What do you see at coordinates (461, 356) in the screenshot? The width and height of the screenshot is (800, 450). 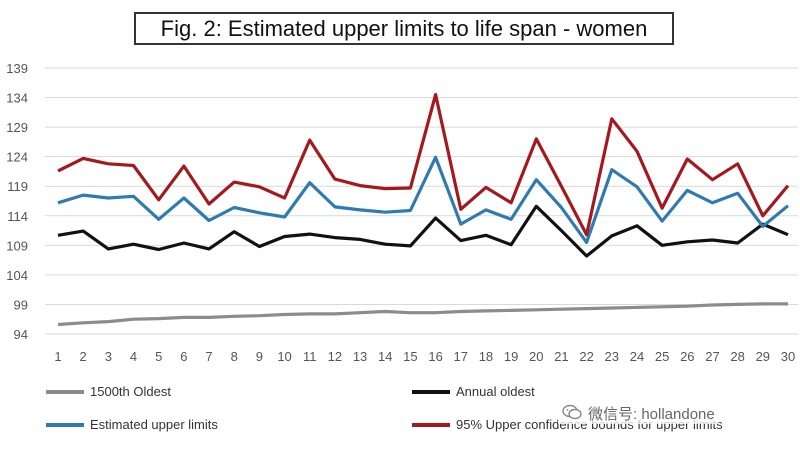 I see `x-tick-label: 17` at bounding box center [461, 356].